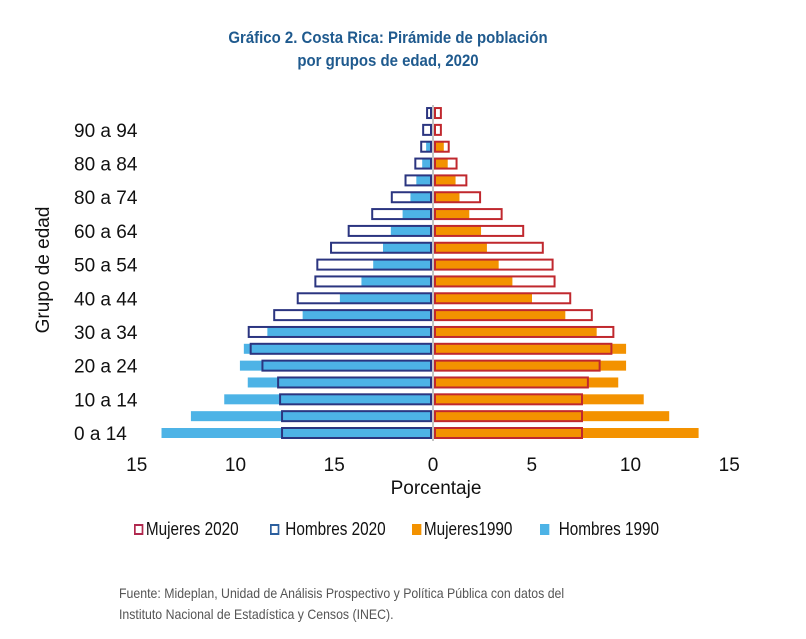 The image size is (806, 639). I want to click on legend-item-mujeres-1990: Mujeres1990, so click(462, 529).